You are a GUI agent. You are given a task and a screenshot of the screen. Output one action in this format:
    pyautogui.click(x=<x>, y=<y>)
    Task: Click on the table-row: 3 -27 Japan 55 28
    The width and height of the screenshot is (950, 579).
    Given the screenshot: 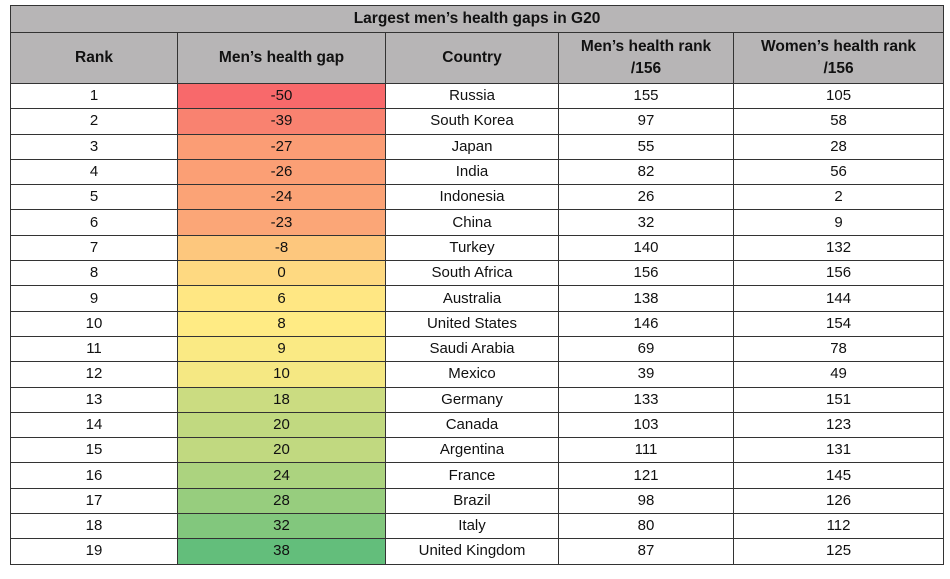 What is the action you would take?
    pyautogui.click(x=477, y=146)
    